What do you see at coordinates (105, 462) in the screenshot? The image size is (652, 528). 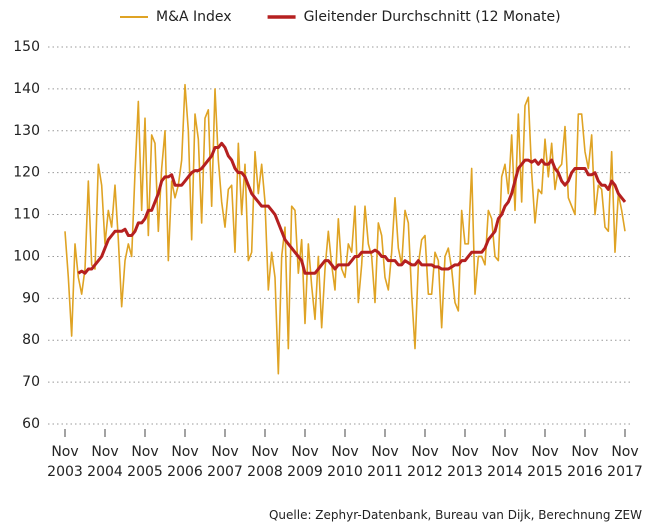 I see `x-tick-label: Nov 2004` at bounding box center [105, 462].